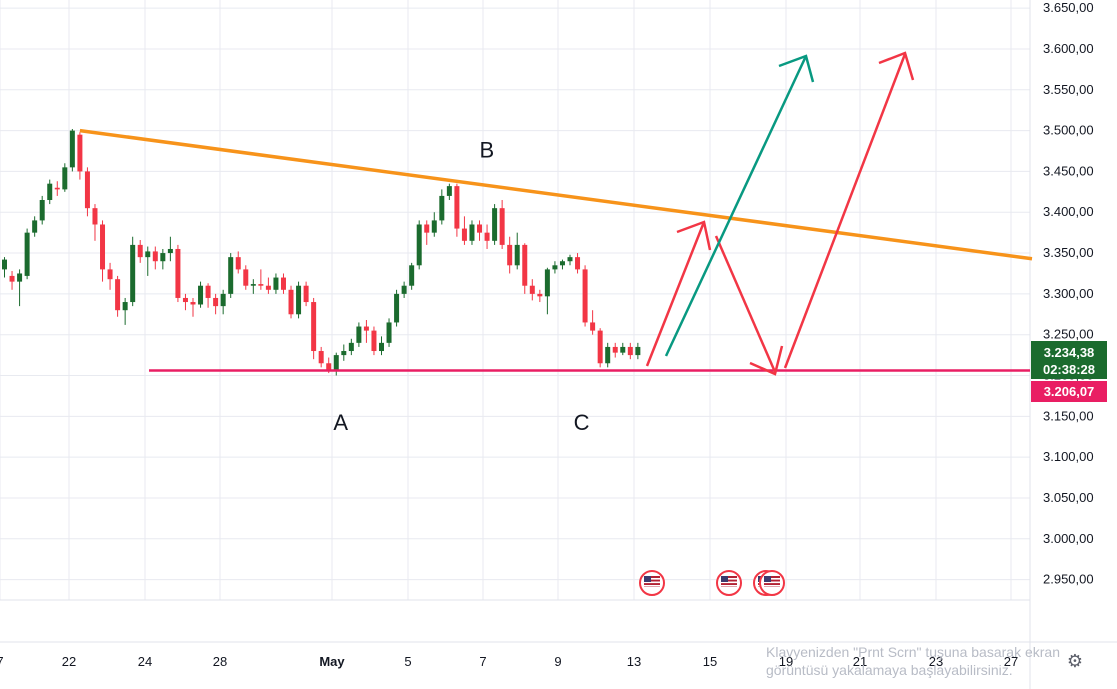 The height and width of the screenshot is (689, 1117). I want to click on date-tick-label: 13, so click(634, 661).